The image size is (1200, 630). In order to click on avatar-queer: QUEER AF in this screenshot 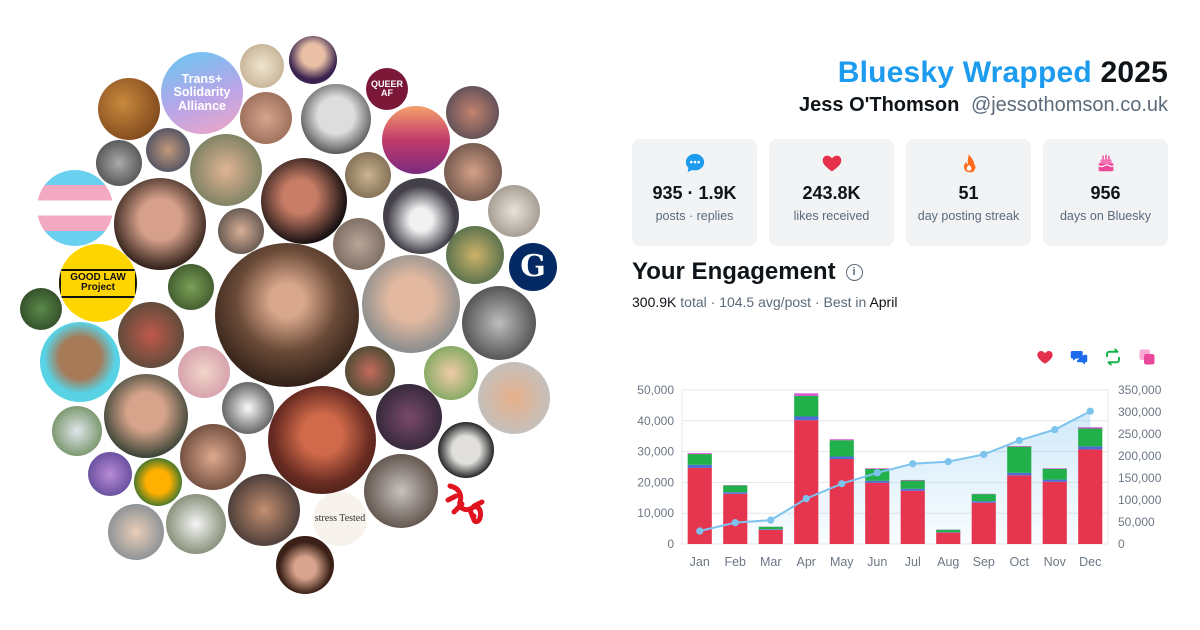, I will do `click(387, 89)`.